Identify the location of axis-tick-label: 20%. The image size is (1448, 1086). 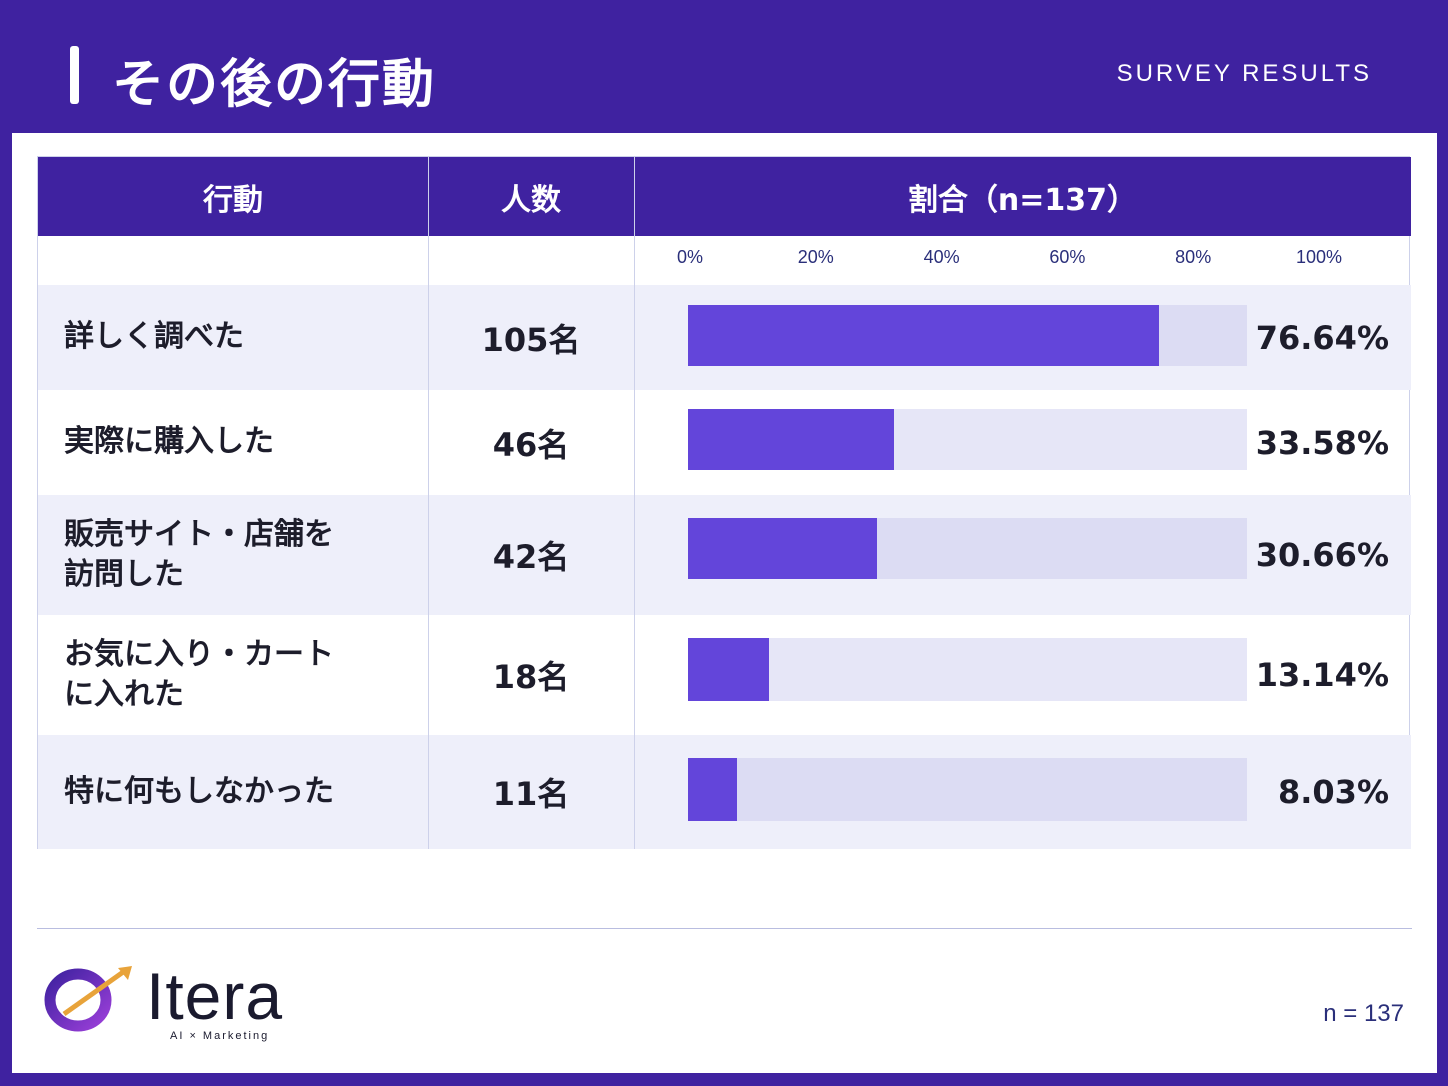
(815, 257).